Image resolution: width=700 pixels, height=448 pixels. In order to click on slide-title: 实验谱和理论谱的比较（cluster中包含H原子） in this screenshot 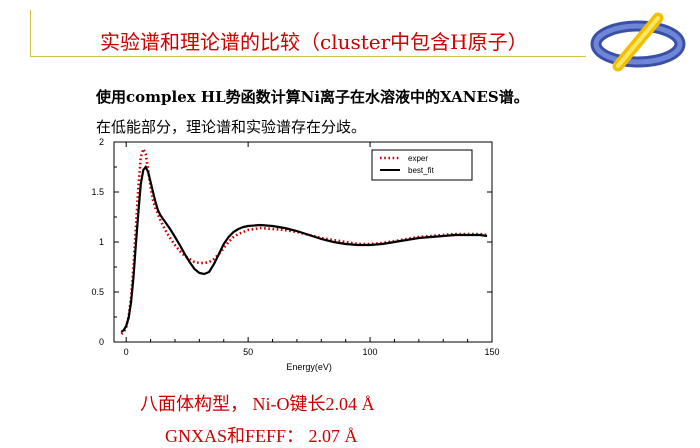, I will do `click(314, 42)`.